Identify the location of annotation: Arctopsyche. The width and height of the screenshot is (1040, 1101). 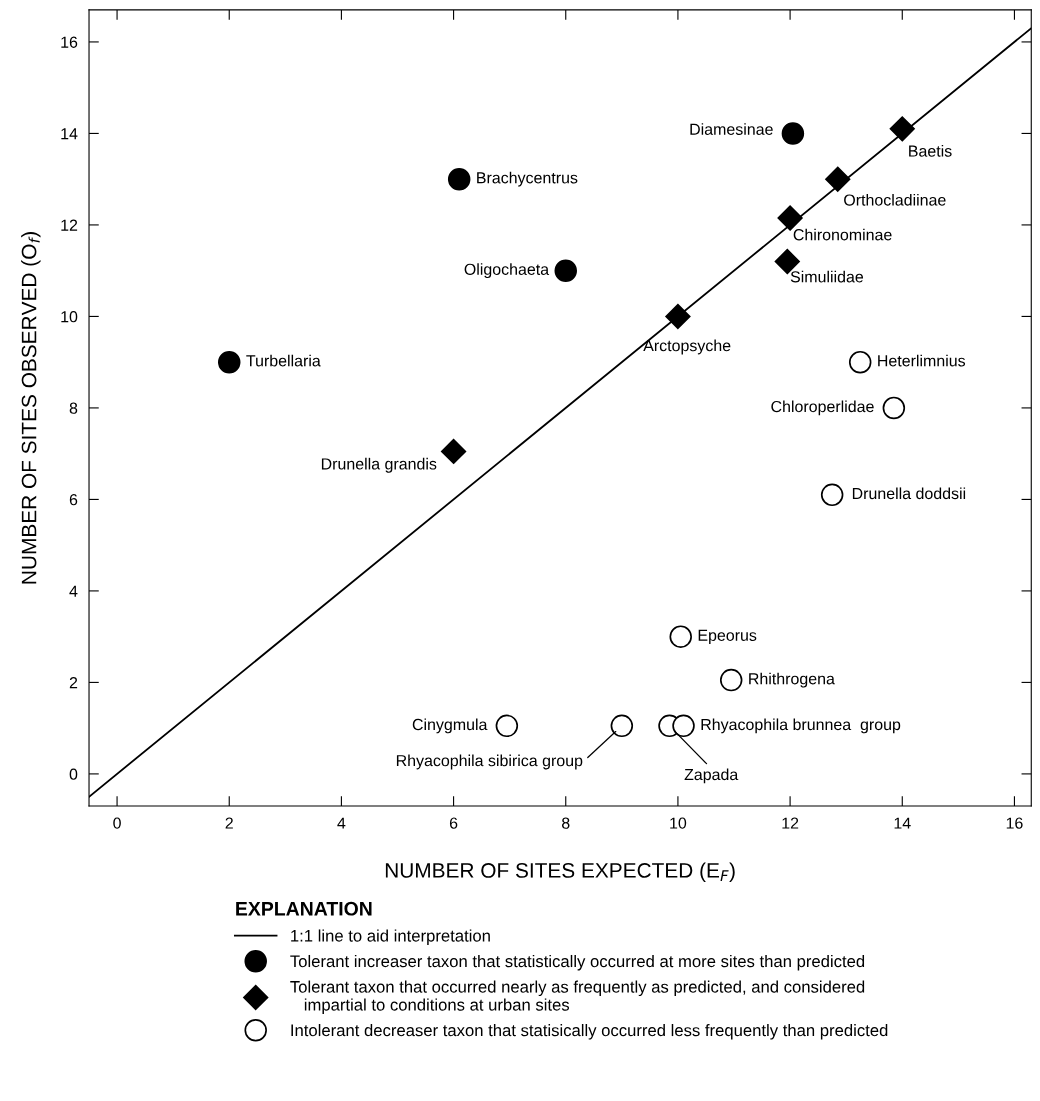
(687, 347).